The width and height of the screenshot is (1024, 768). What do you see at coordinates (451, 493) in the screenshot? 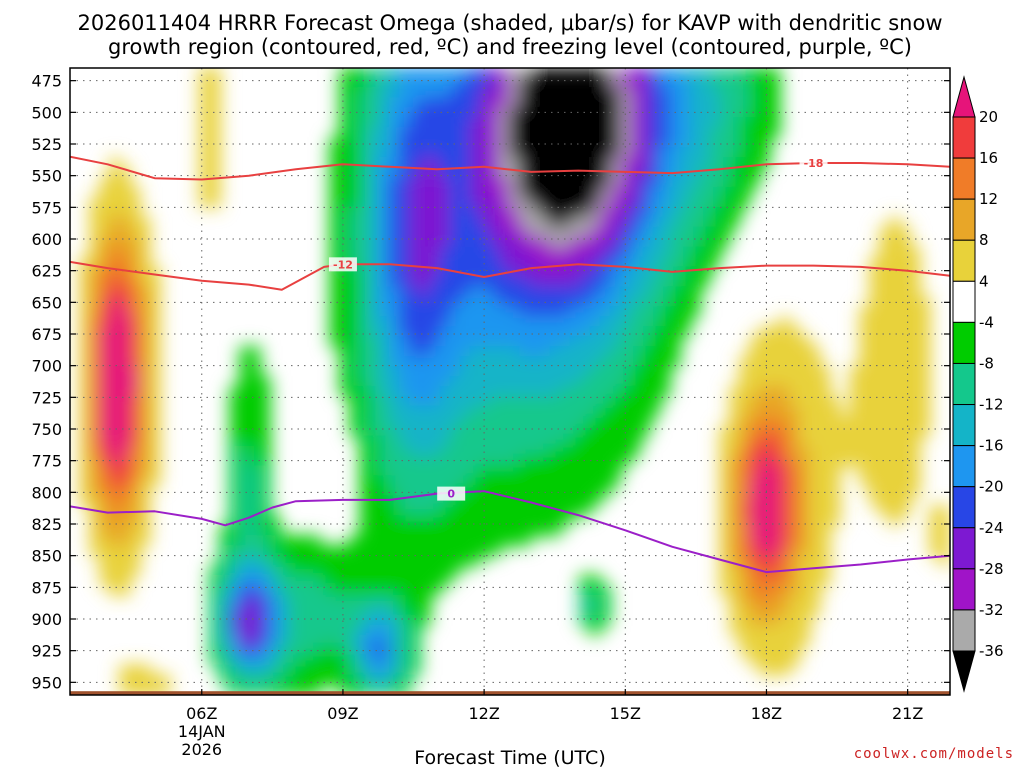
I see `contour-label-bg` at bounding box center [451, 493].